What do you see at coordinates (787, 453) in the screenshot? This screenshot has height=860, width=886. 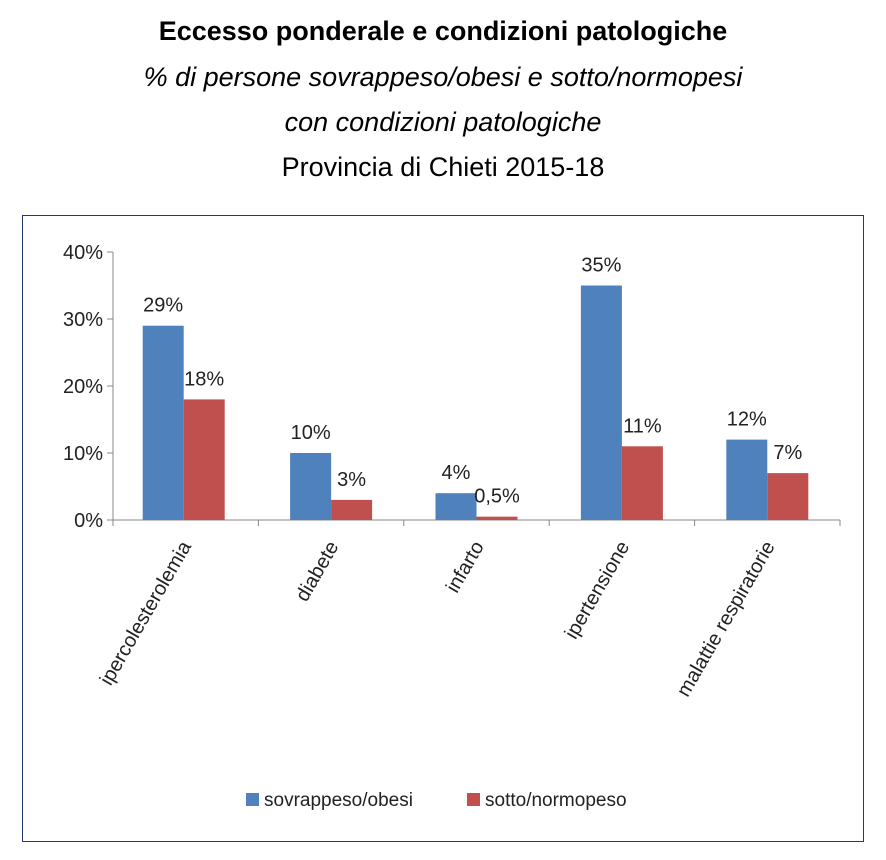 I see `data-label: 7%` at bounding box center [787, 453].